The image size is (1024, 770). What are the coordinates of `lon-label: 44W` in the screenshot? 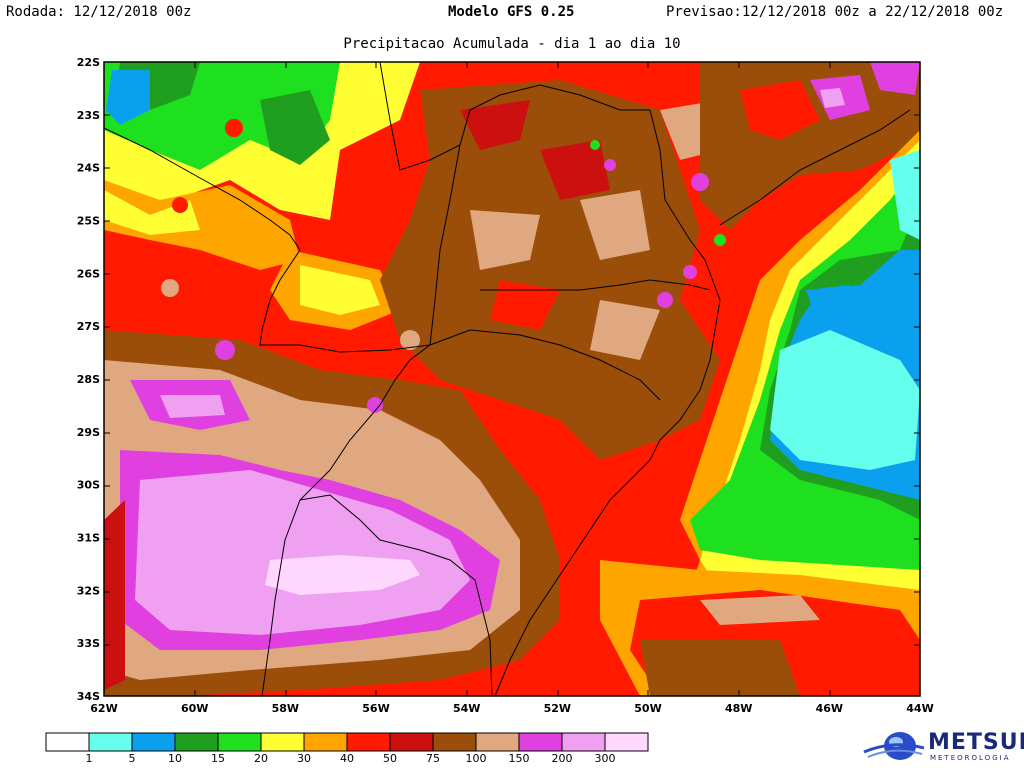 It's located at (919, 708).